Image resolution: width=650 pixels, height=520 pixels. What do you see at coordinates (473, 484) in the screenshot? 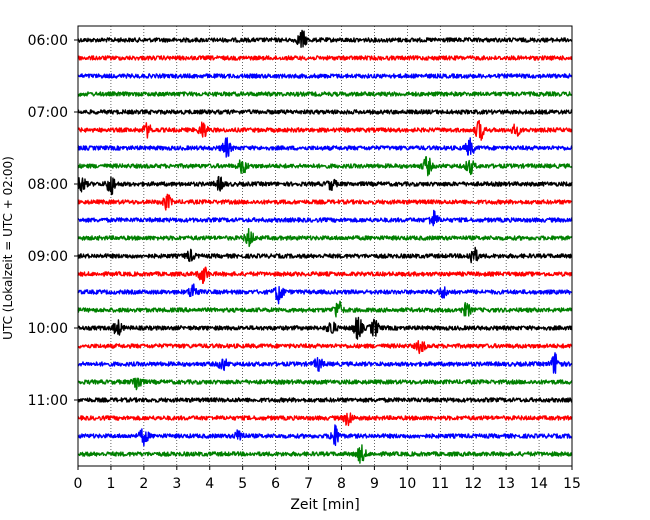
I see `x-tick-label: 12` at bounding box center [473, 484].